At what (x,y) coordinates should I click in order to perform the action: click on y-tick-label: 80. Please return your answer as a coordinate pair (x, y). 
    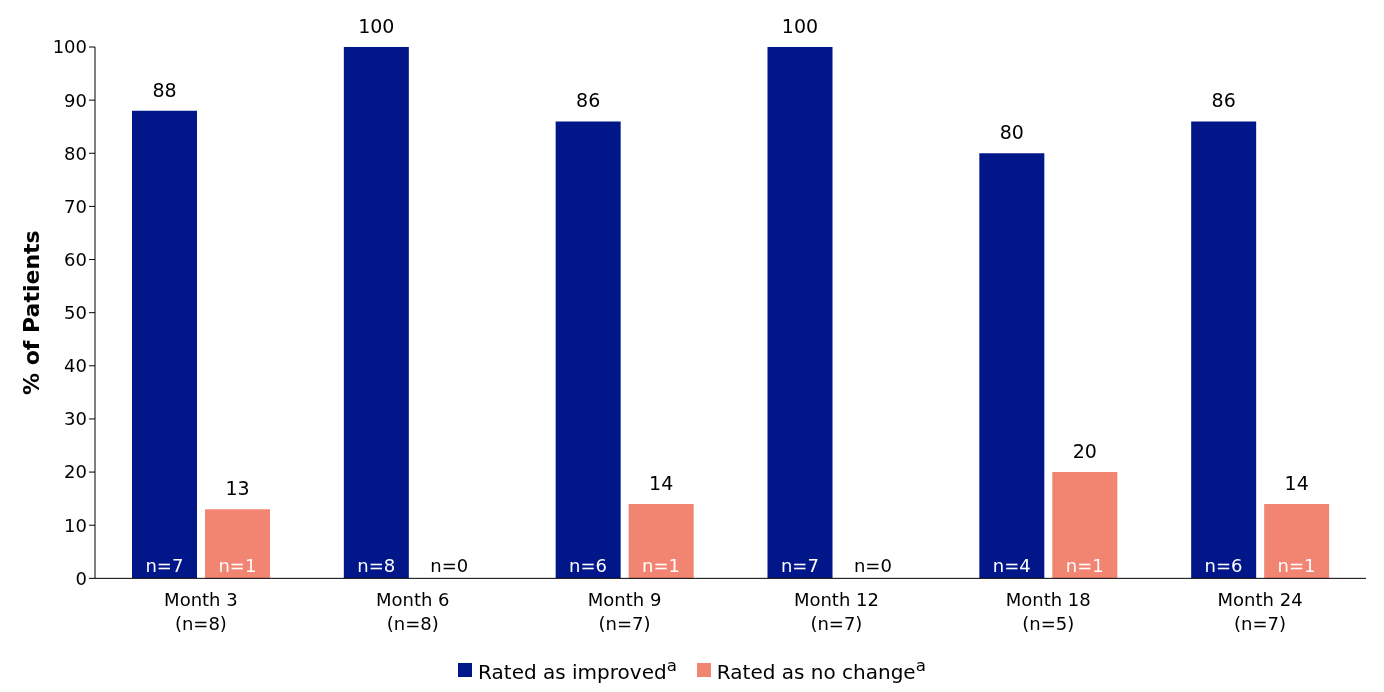
    Looking at the image, I should click on (75, 153).